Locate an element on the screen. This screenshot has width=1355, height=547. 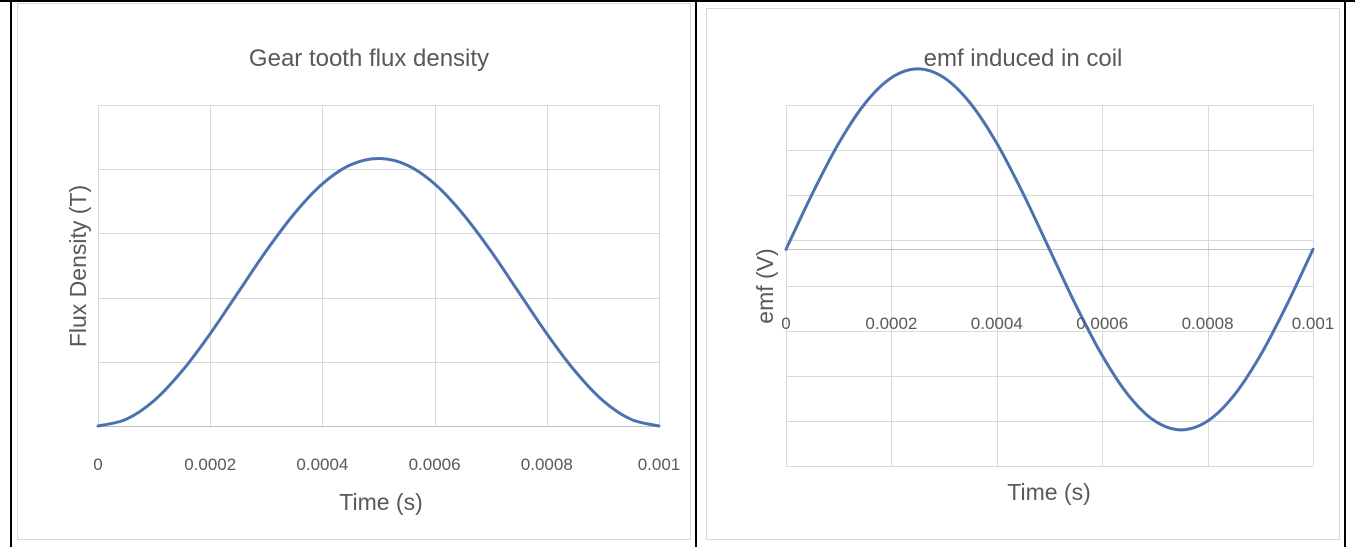
y-axis-label: Flux Density (T) is located at coordinates (78, 266).